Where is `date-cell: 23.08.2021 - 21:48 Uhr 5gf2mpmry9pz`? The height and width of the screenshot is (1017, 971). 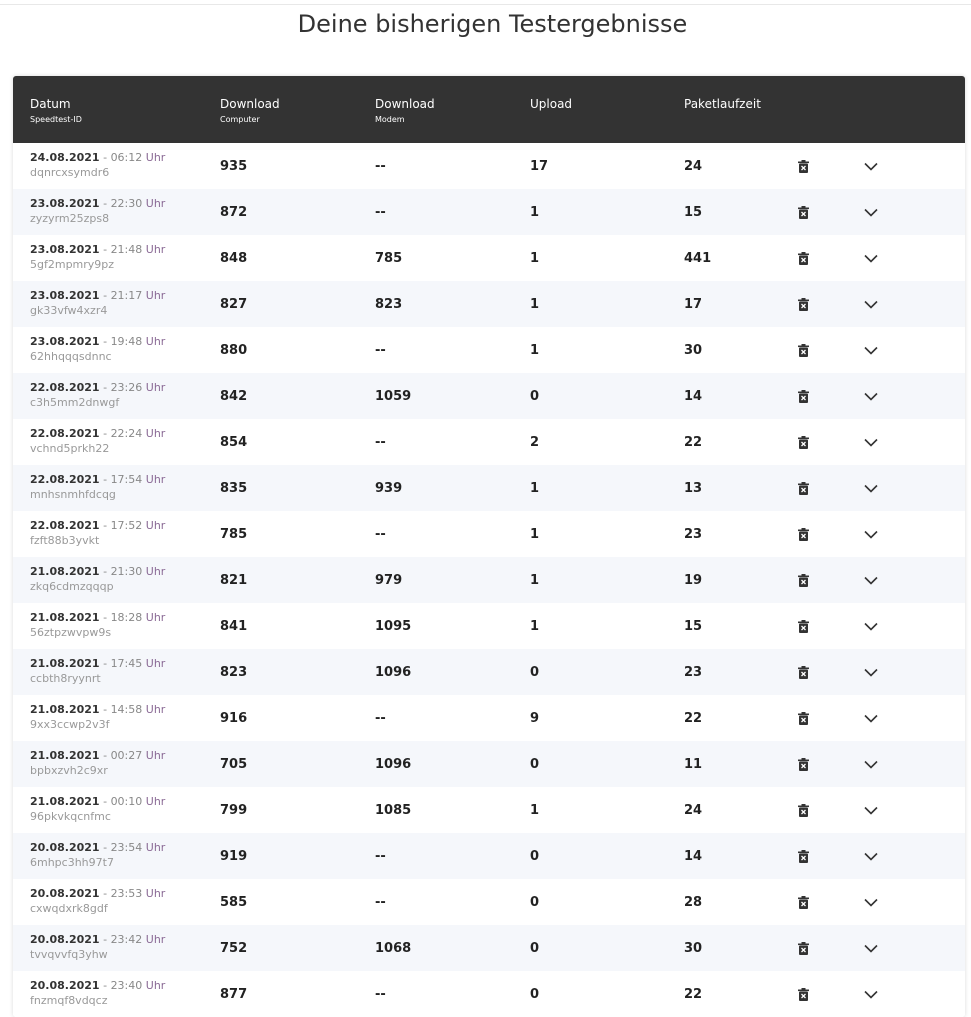 date-cell: 23.08.2021 - 21:48 Uhr 5gf2mpmry9pz is located at coordinates (97, 257).